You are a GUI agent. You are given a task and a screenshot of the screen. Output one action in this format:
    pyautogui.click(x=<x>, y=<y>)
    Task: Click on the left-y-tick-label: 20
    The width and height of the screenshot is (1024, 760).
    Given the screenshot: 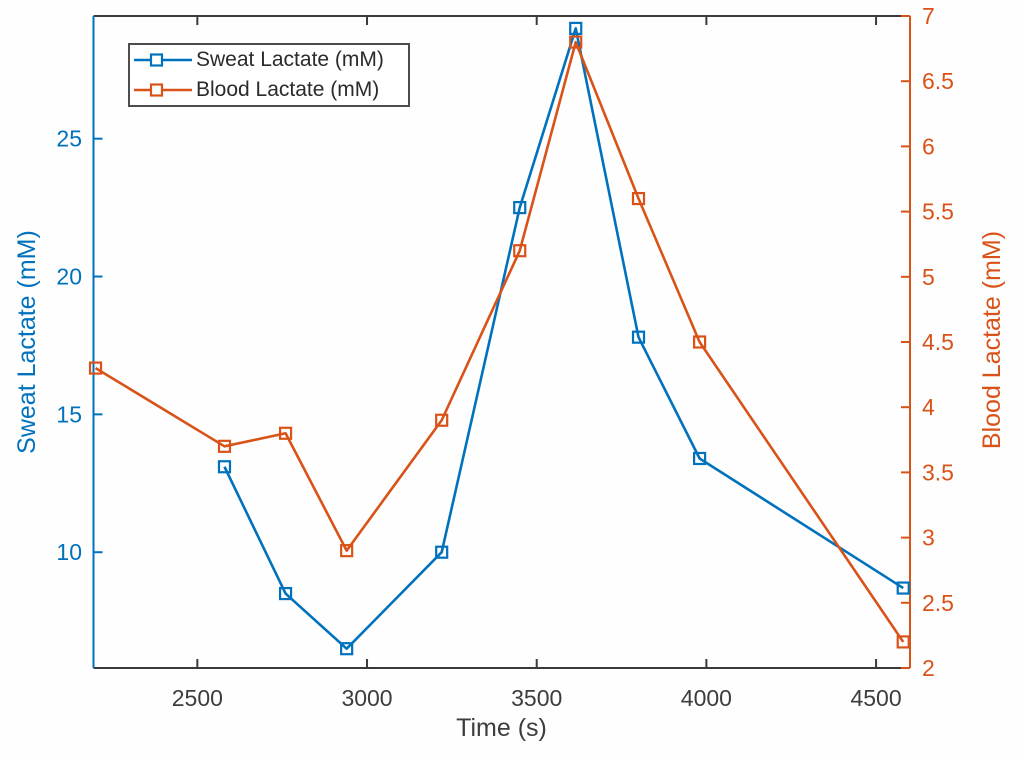 What is the action you would take?
    pyautogui.click(x=69, y=277)
    